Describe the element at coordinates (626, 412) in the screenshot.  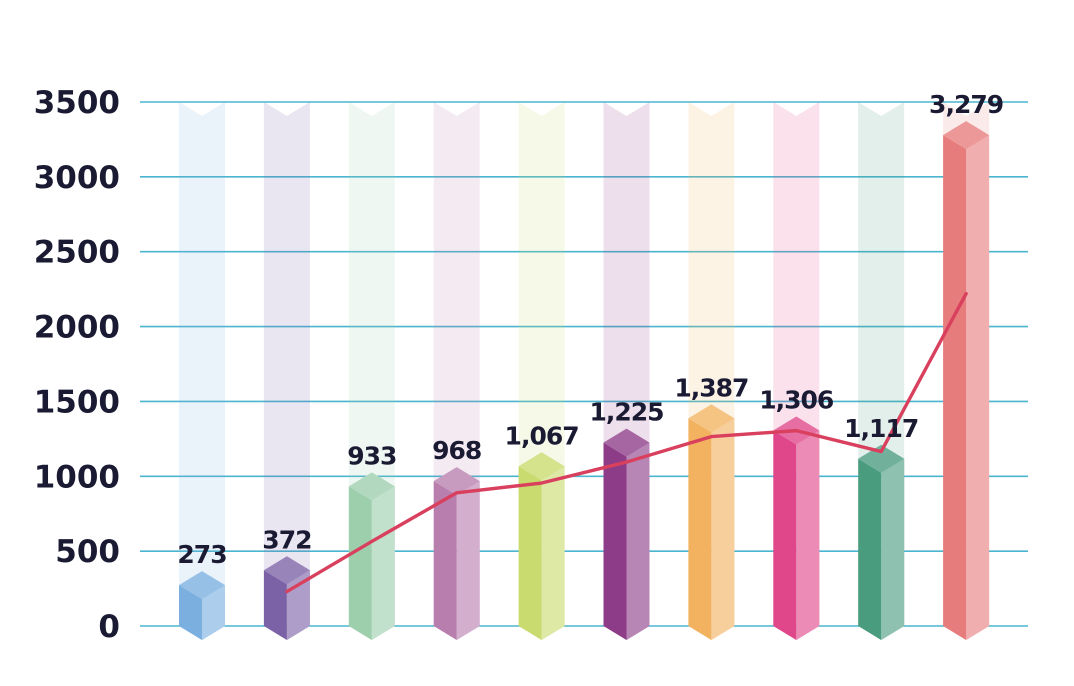
I see `data-label: 1,225` at that location.